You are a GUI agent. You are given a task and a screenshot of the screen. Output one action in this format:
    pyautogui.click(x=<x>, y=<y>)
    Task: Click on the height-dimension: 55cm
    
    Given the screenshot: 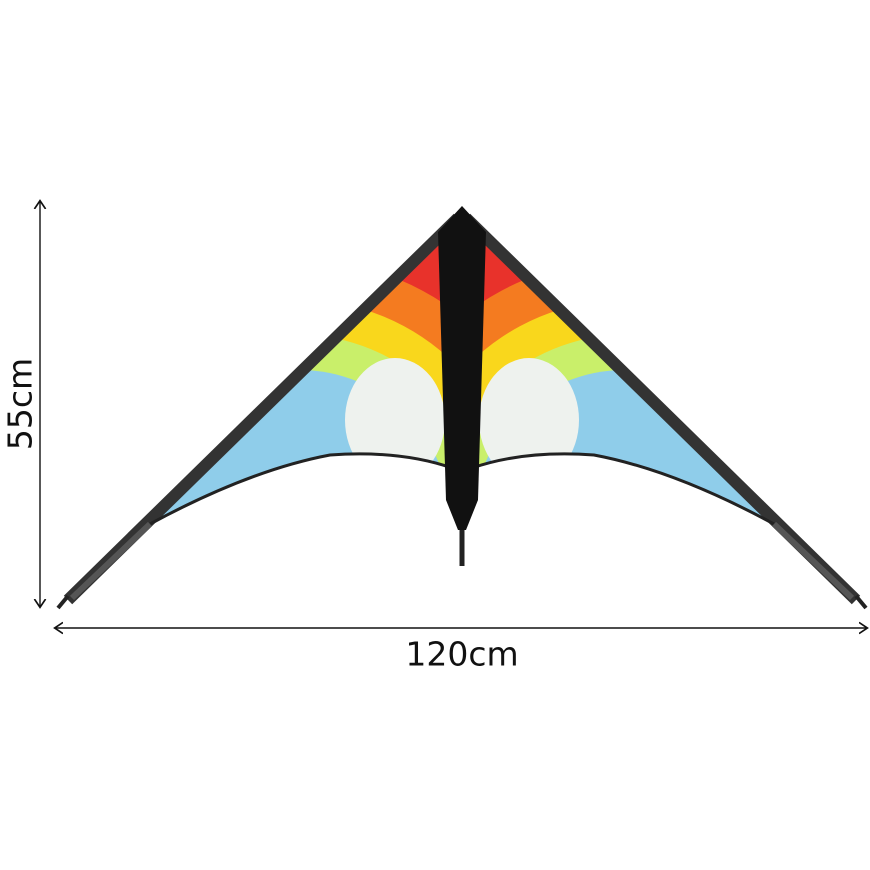 What is the action you would take?
    pyautogui.click(x=21, y=404)
    